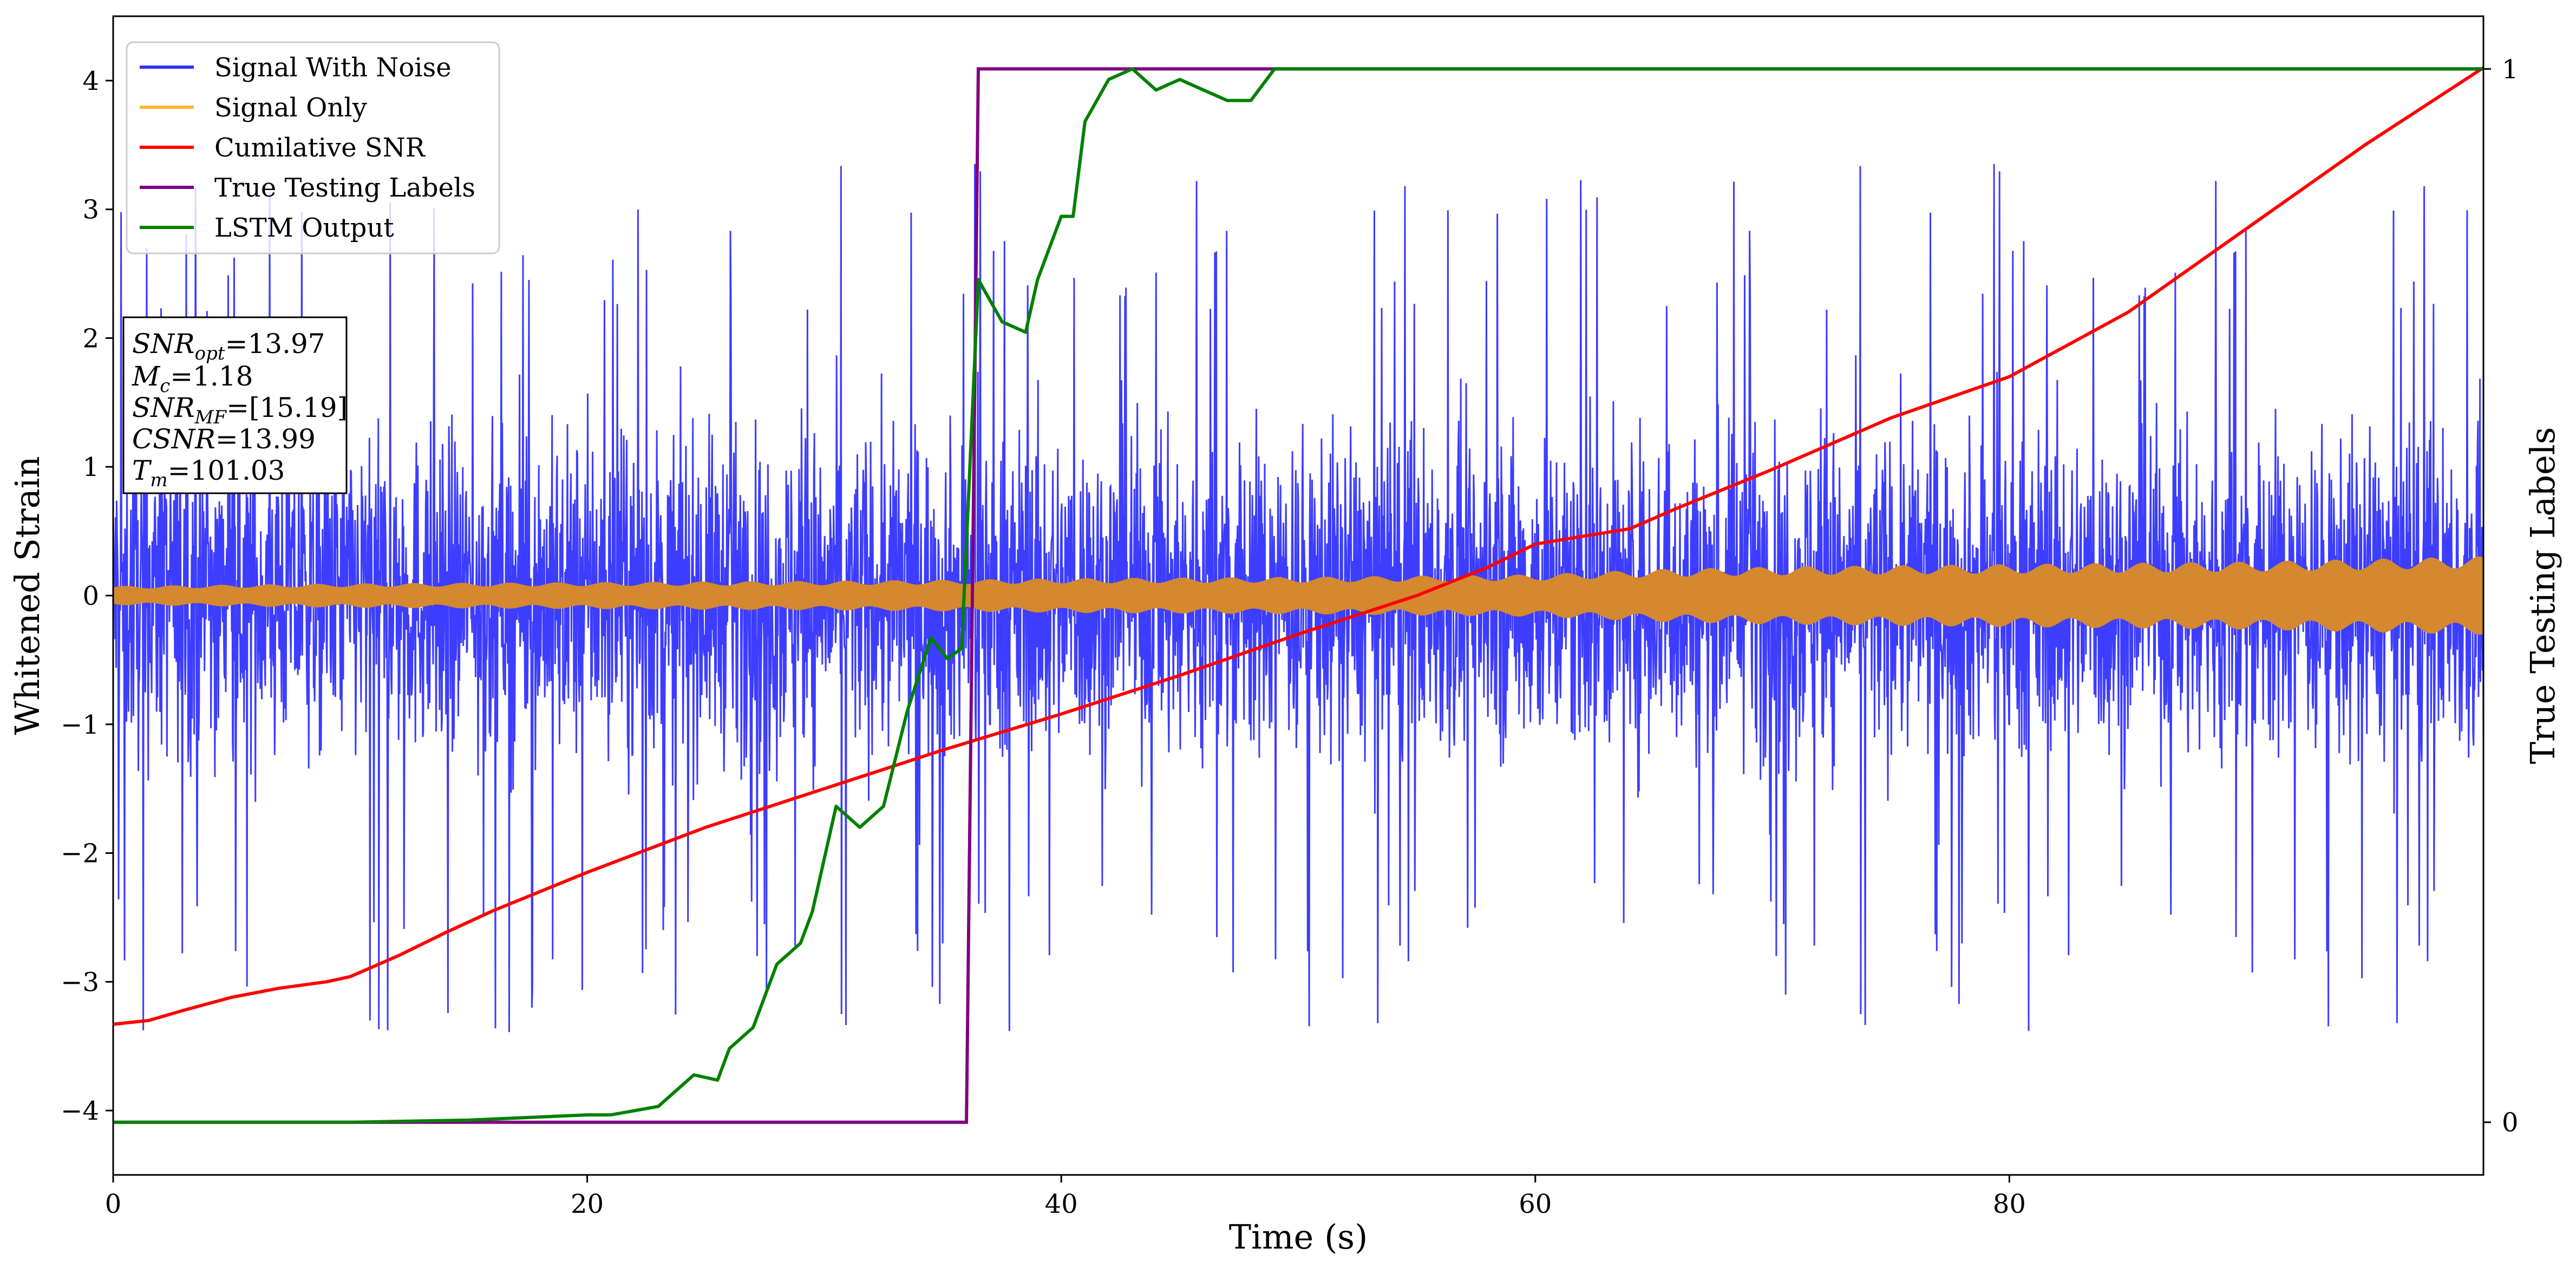  I want to click on series-signal-only, so click(1298, 595).